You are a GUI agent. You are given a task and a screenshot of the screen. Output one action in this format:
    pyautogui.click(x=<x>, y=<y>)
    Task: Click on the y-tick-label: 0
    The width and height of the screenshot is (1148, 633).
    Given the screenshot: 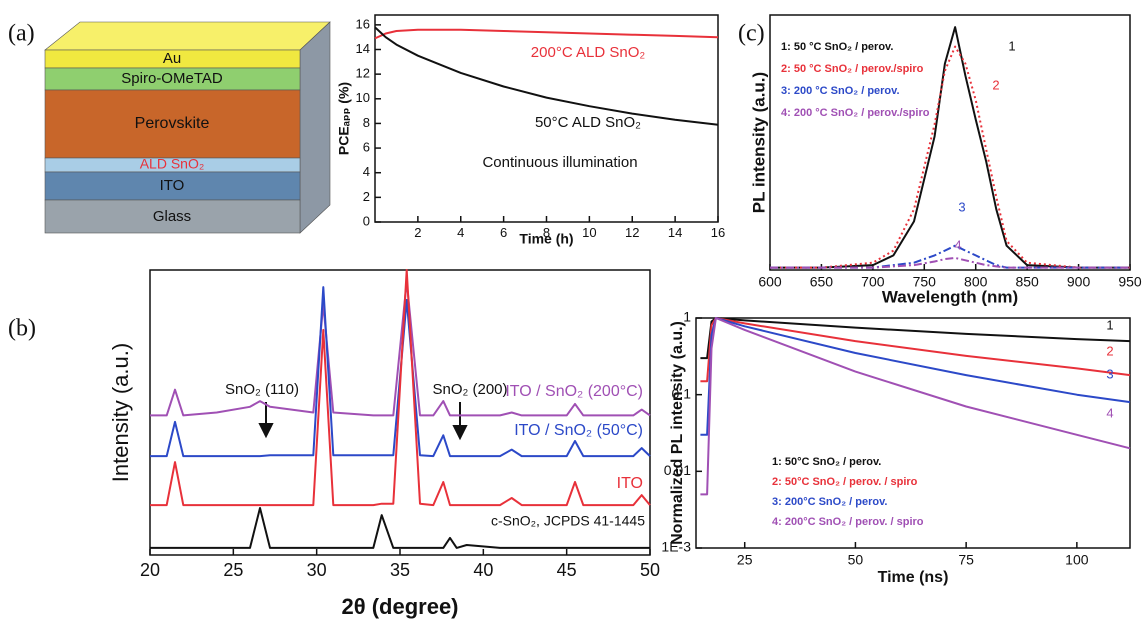 What is the action you would take?
    pyautogui.click(x=366, y=220)
    